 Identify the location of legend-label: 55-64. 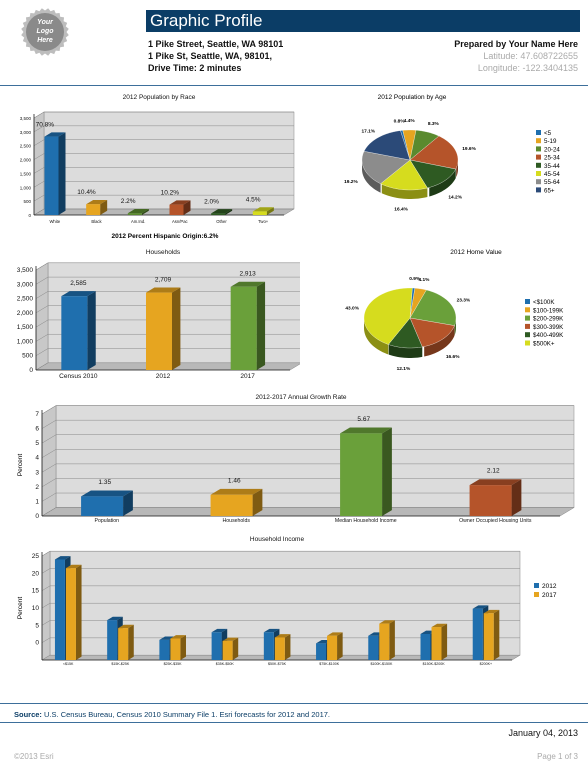
(552, 182).